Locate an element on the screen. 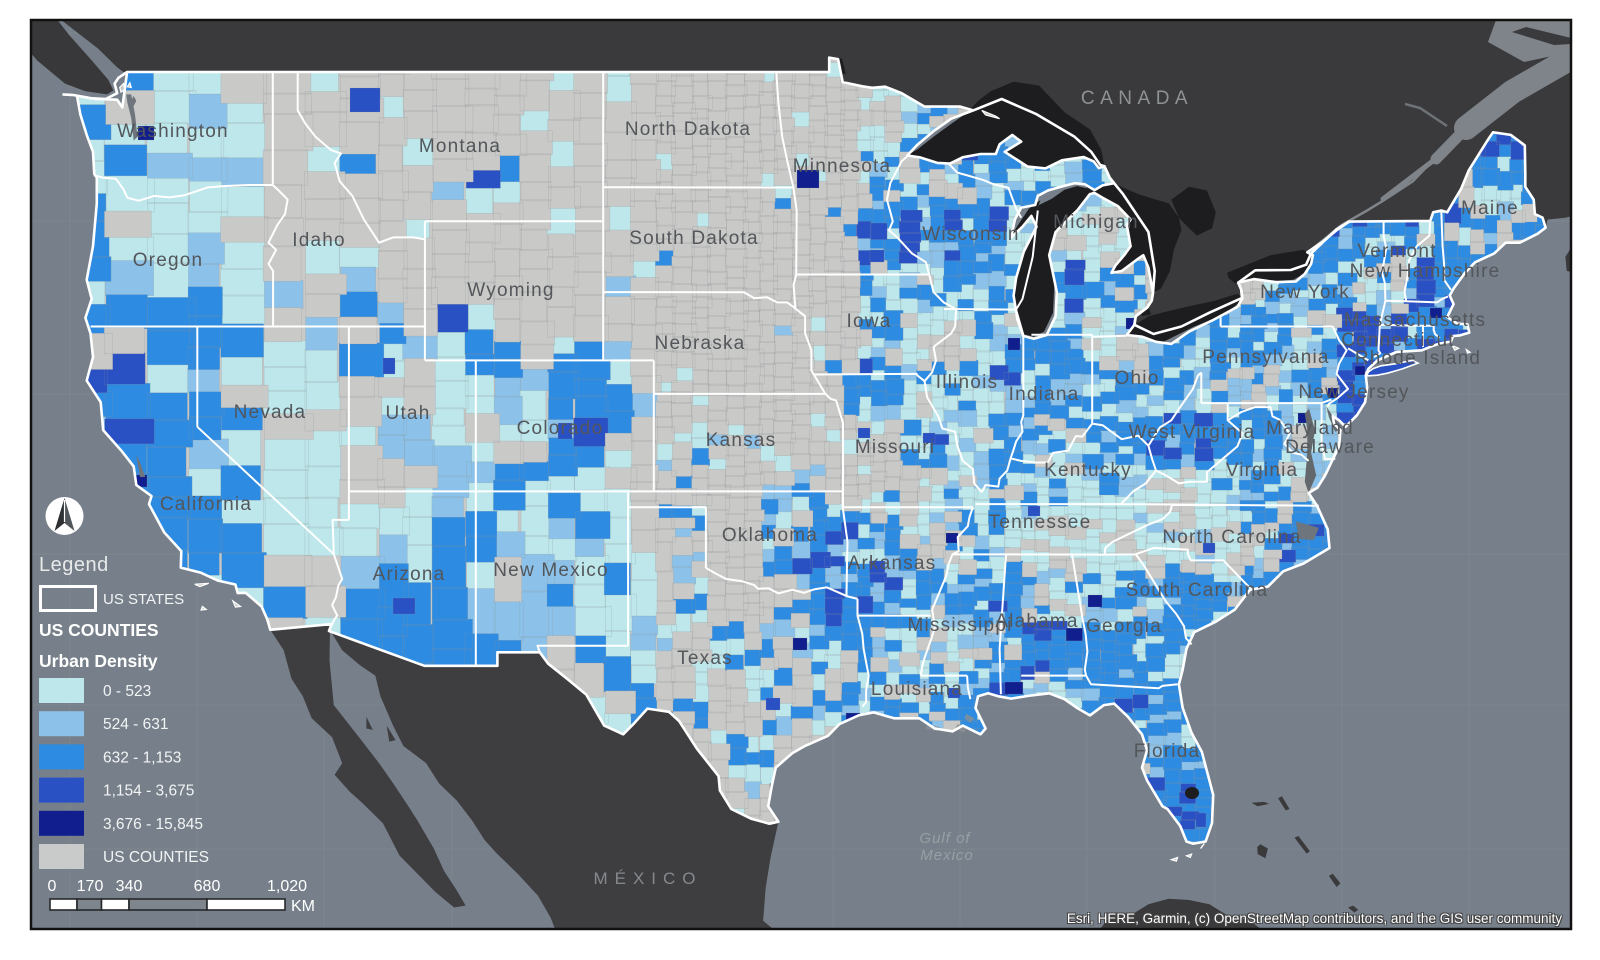 This screenshot has height=960, width=1600. svg-text: Delaware is located at coordinates (1330, 447).